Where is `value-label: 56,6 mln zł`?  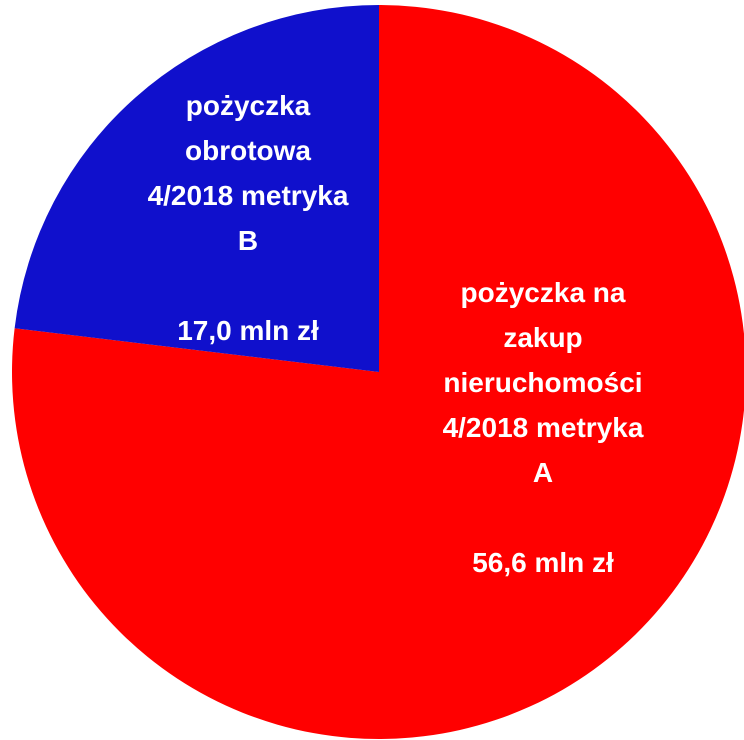 value-label: 56,6 mln zł is located at coordinates (543, 562).